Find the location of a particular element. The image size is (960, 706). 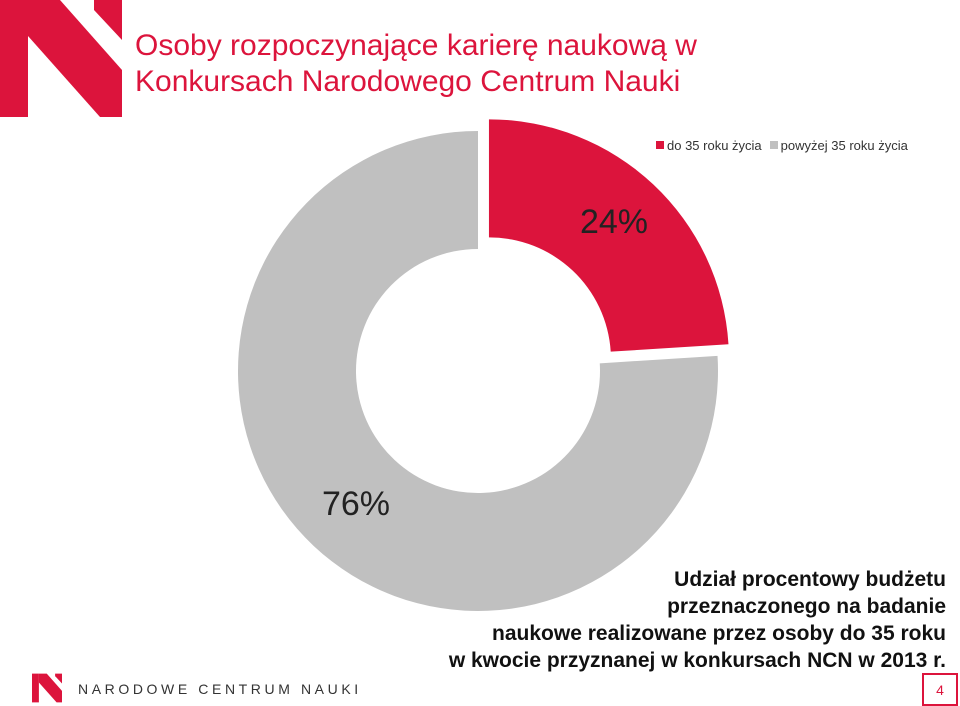

slice-young is located at coordinates (608, 235).